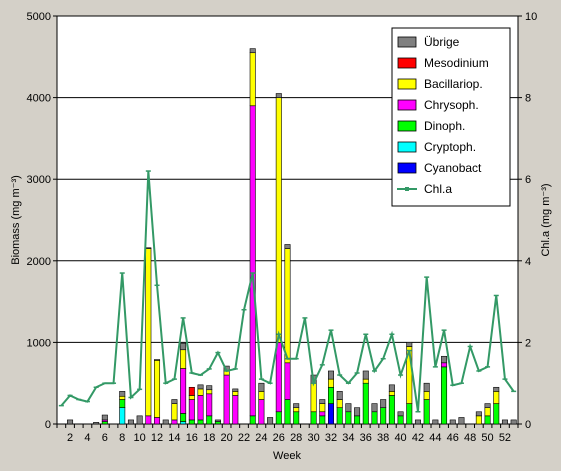  What do you see at coordinates (366, 438) in the screenshot?
I see `x-tick-label: 36` at bounding box center [366, 438].